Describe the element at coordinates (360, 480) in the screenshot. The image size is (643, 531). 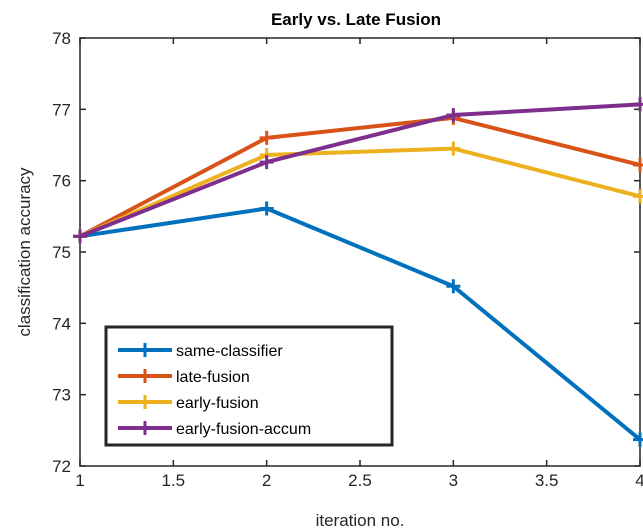
I see `x-tick-label: 2.5` at that location.